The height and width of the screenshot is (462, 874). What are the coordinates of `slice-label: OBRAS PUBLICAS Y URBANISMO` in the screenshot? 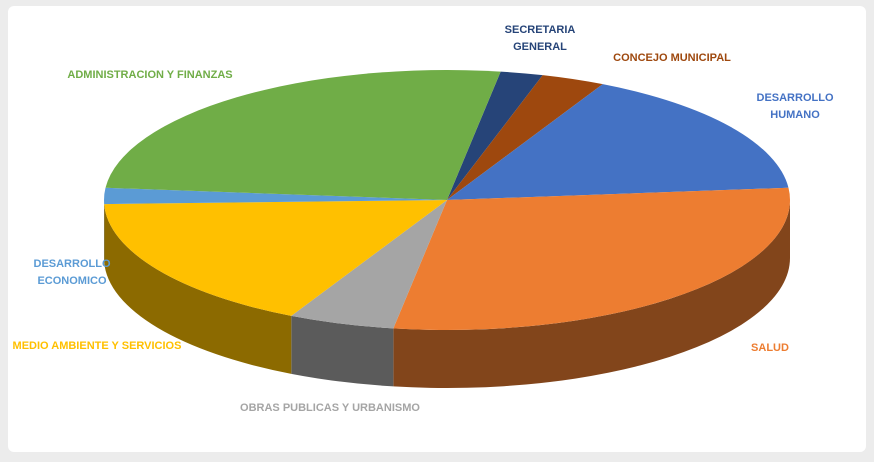 It's located at (330, 408).